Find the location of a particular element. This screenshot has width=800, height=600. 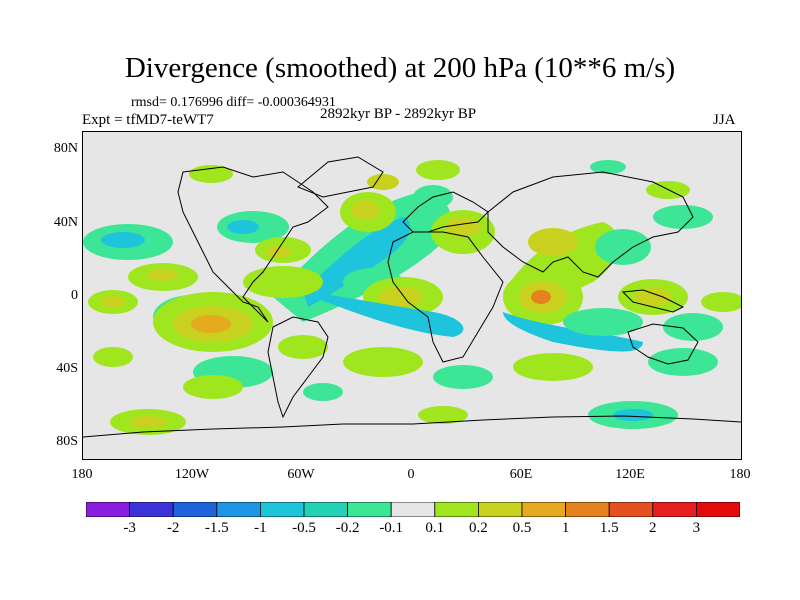

coastline-south-america is located at coordinates (298, 367).